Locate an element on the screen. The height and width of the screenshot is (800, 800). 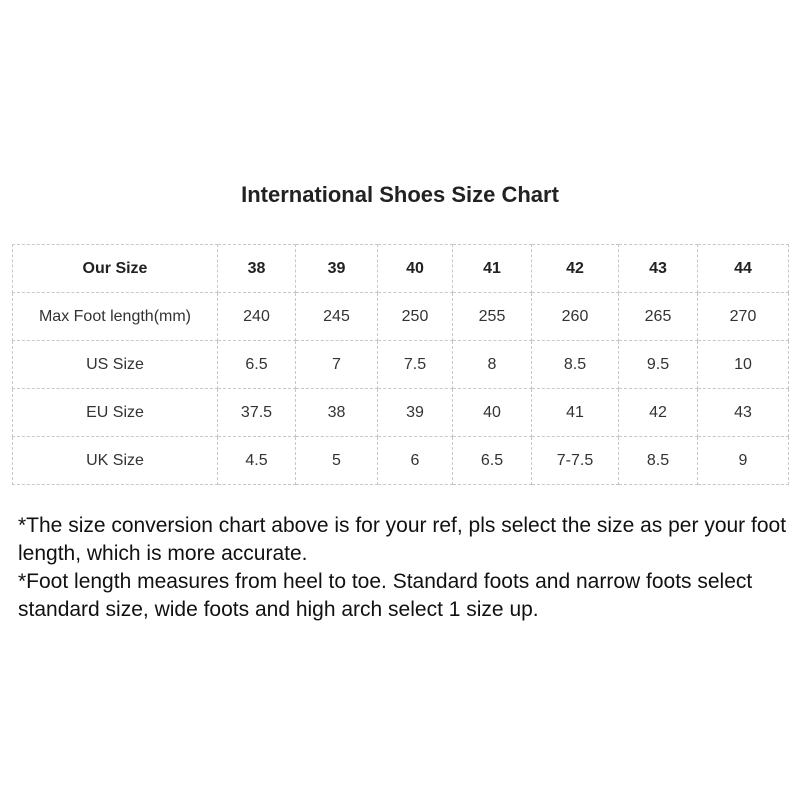
table-row: US Size 6.5 7 7.5 8 8.5 9.5 10 is located at coordinates (400, 364).